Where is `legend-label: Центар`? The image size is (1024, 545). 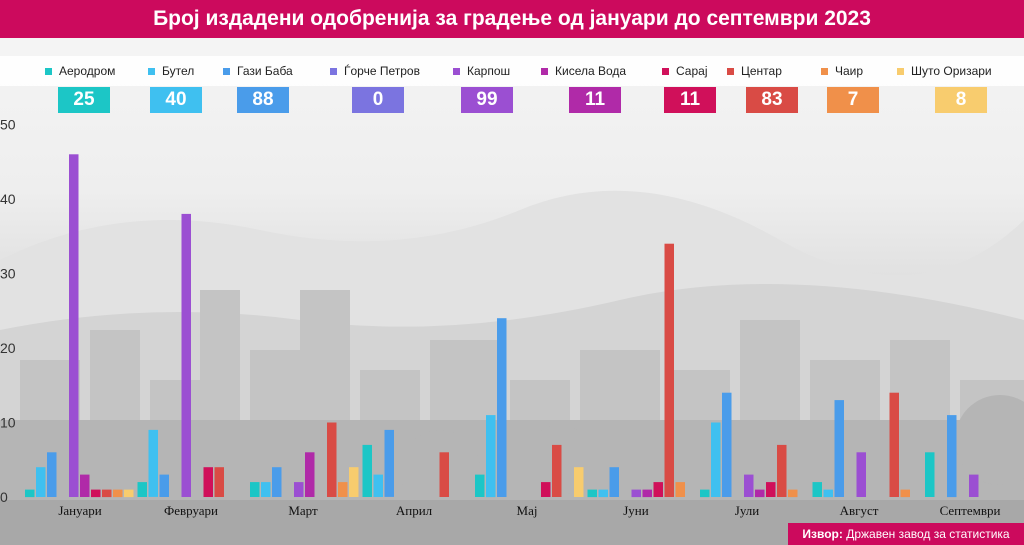
legend-label: Центар is located at coordinates (761, 71).